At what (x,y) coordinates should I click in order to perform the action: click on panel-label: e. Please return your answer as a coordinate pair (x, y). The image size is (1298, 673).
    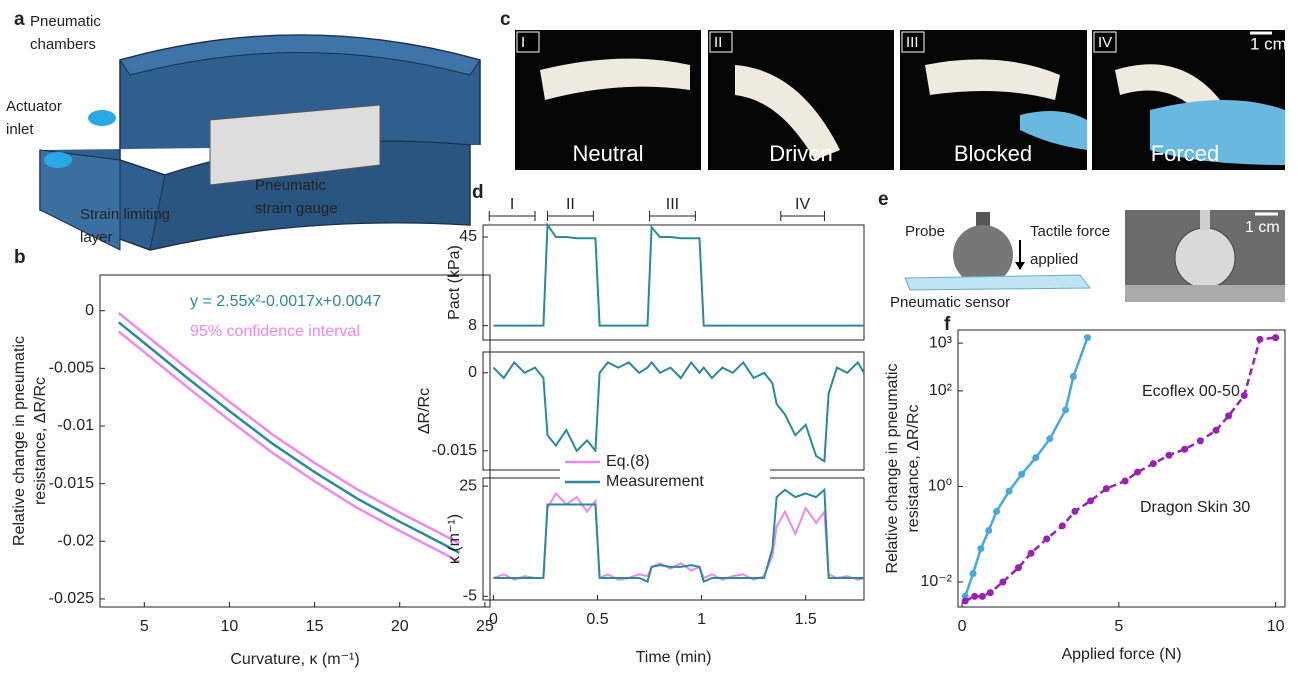
    Looking at the image, I should click on (883, 199).